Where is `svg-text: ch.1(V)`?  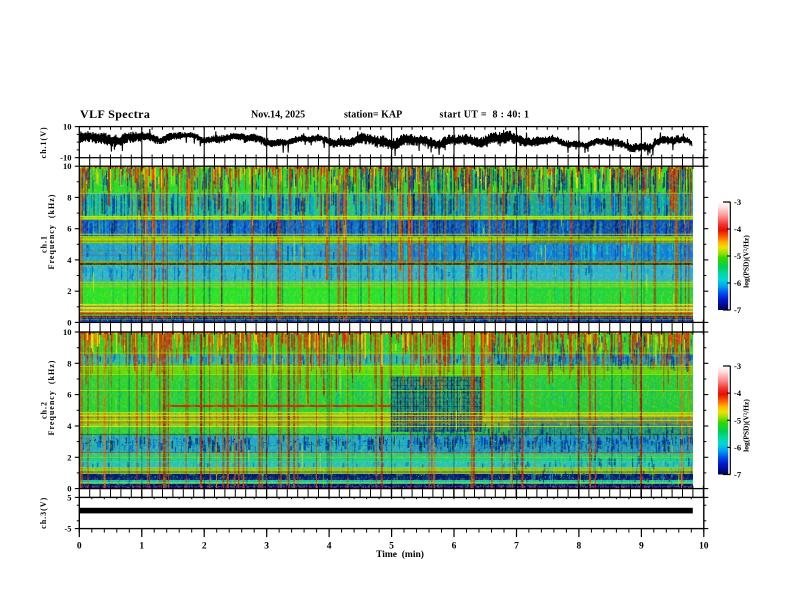 svg-text: ch.1(V) is located at coordinates (43, 142).